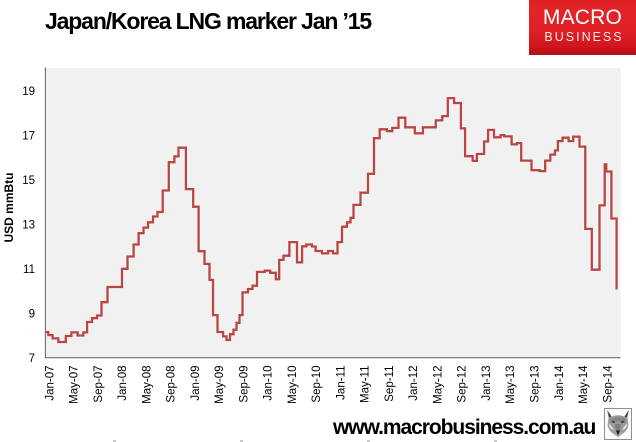  Describe the element at coordinates (487, 383) in the screenshot. I see `svg-text: Jan-13` at that location.